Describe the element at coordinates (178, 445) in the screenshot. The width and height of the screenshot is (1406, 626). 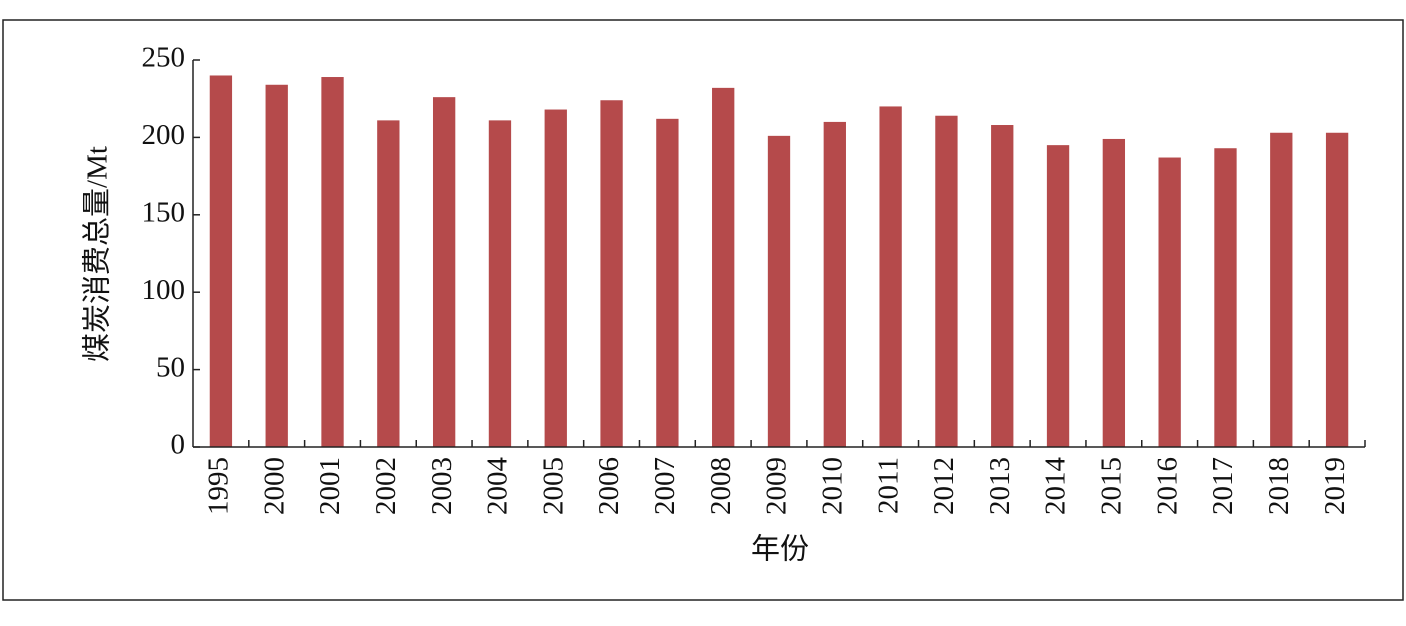
I see `y-tick-label: 0` at that location.